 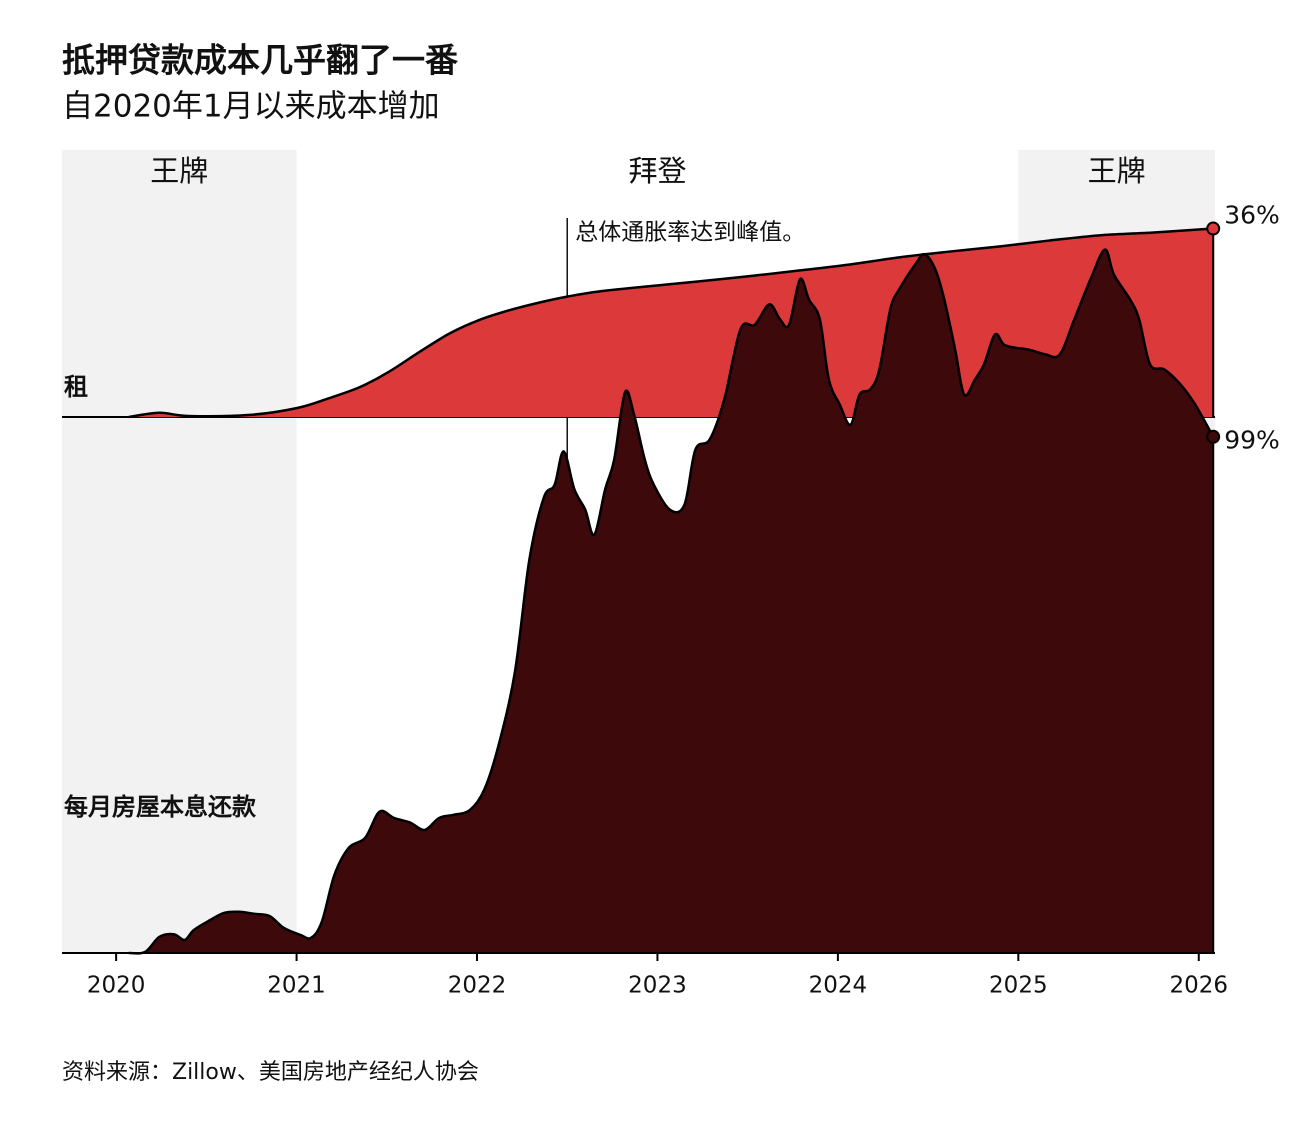 What do you see at coordinates (838, 986) in the screenshot?
I see `x-tick-label: 2024` at bounding box center [838, 986].